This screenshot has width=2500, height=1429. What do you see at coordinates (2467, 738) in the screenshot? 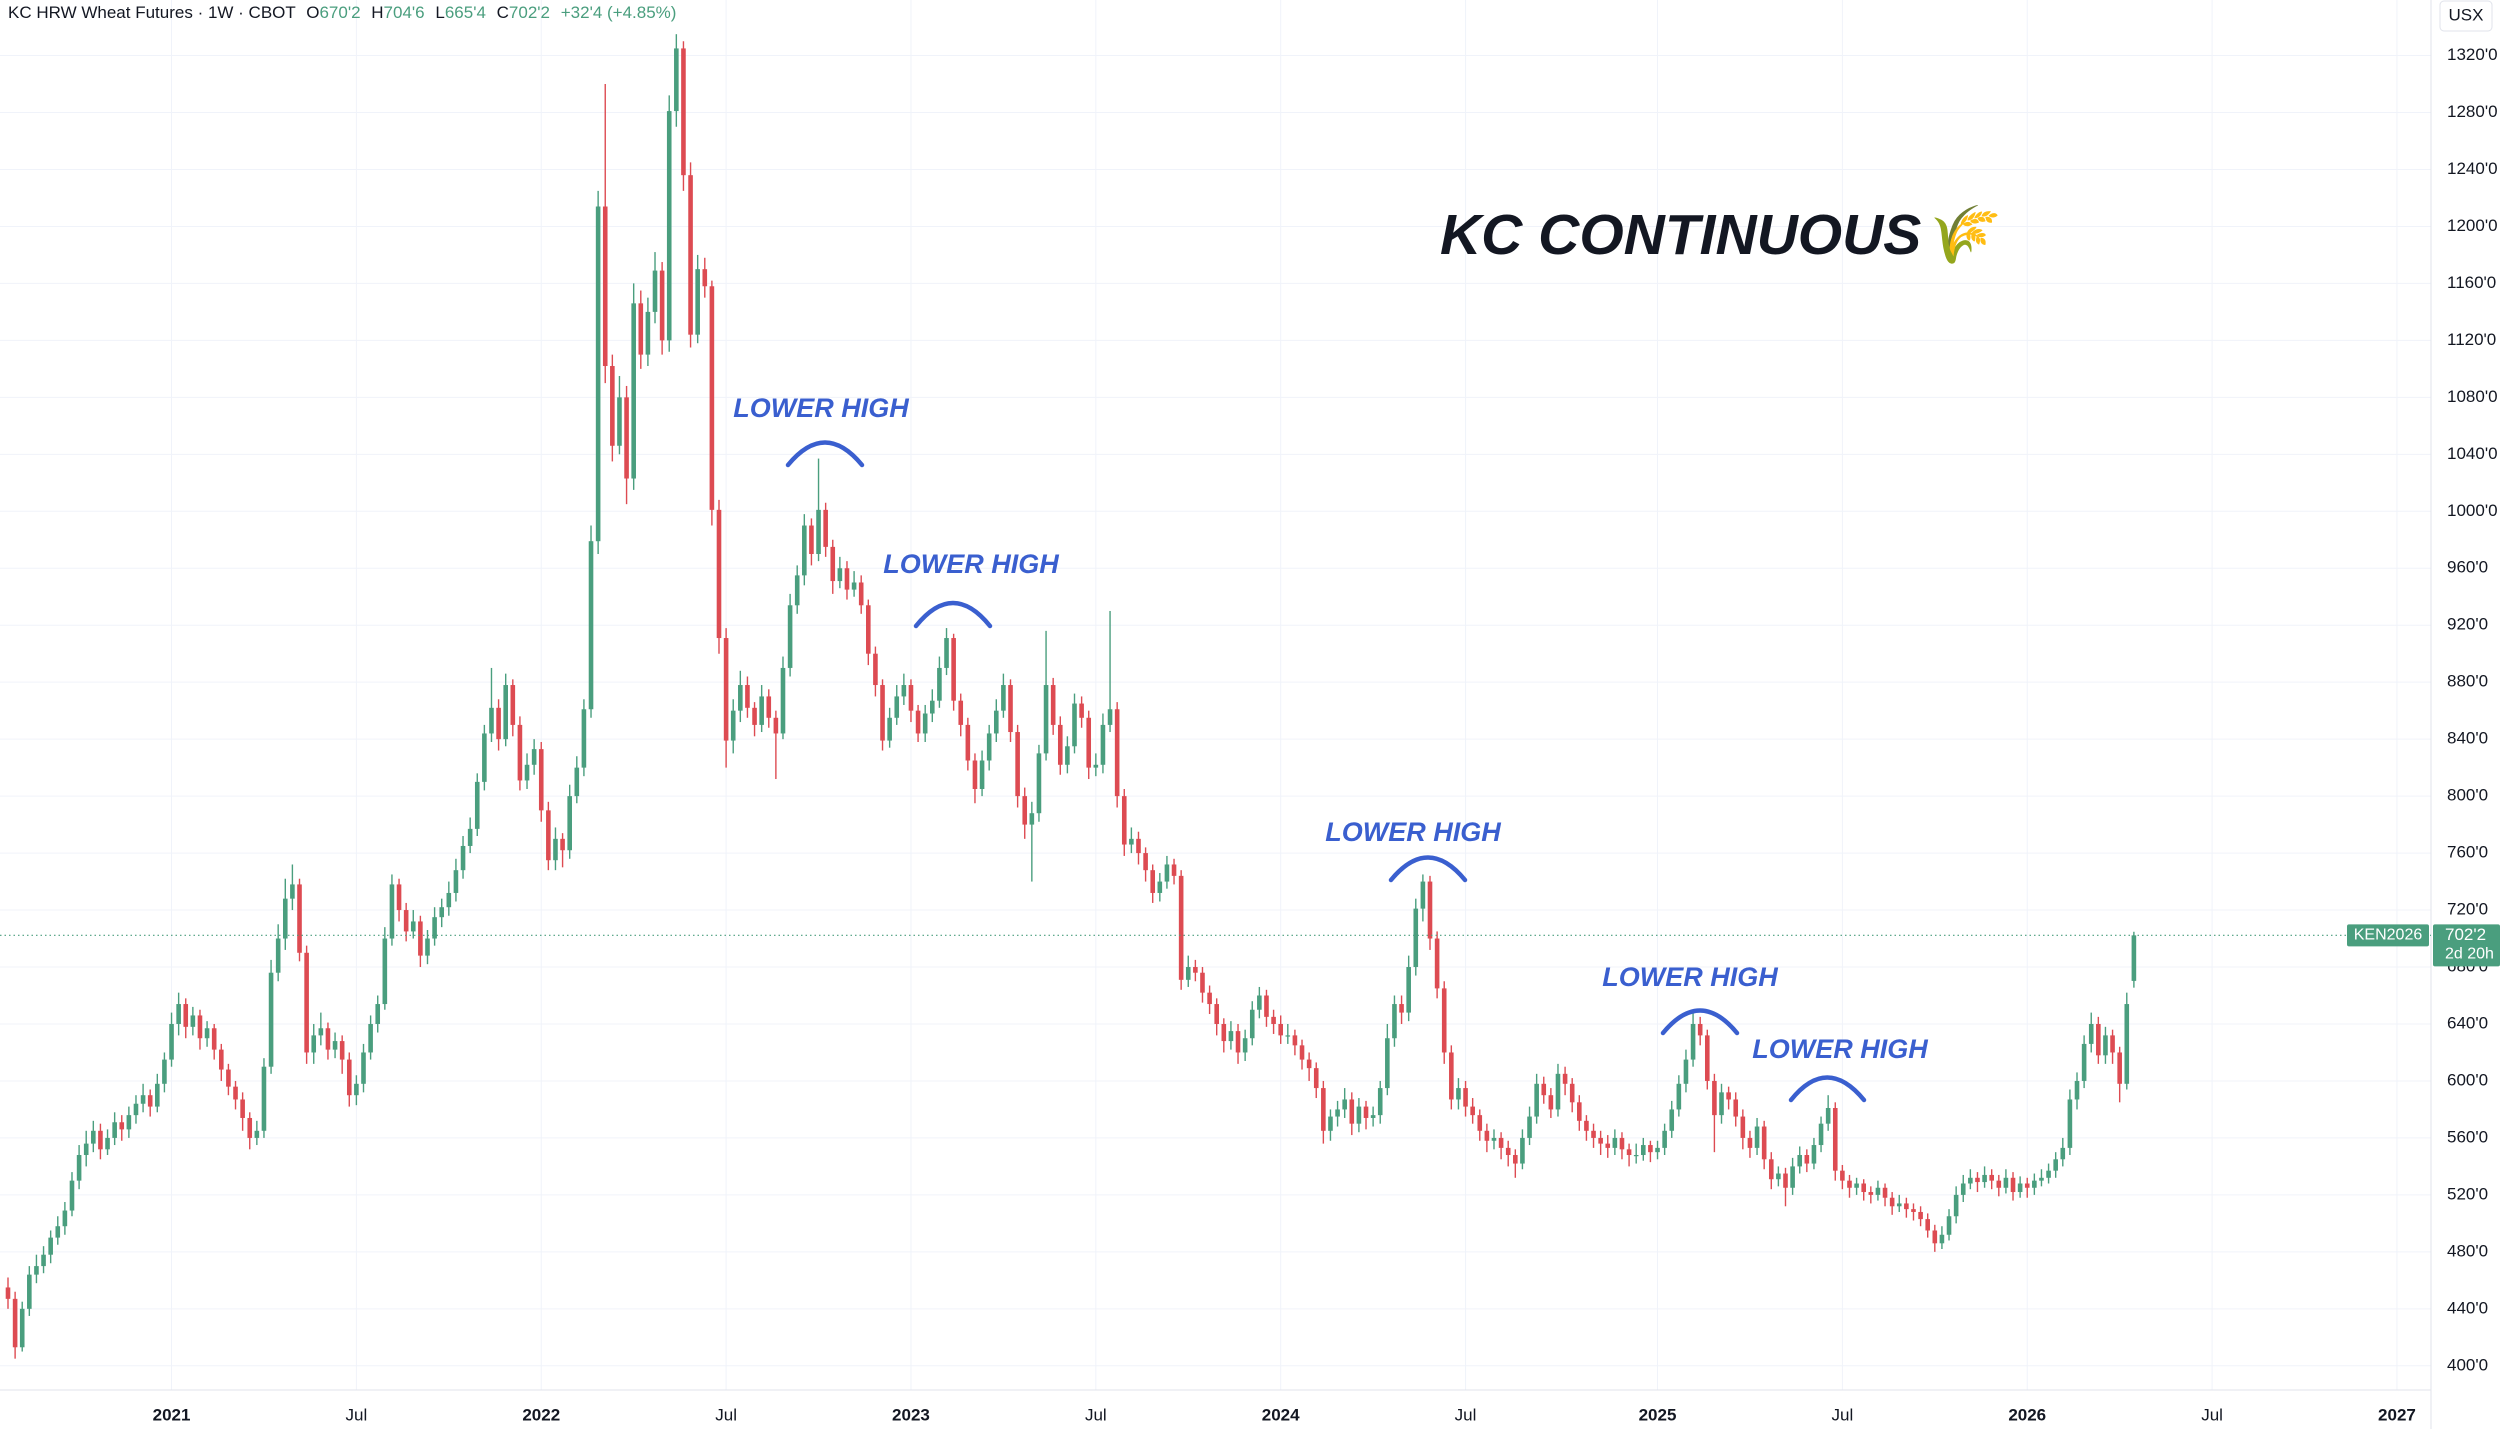
I see `y-tick-label: 840'0` at bounding box center [2467, 738].